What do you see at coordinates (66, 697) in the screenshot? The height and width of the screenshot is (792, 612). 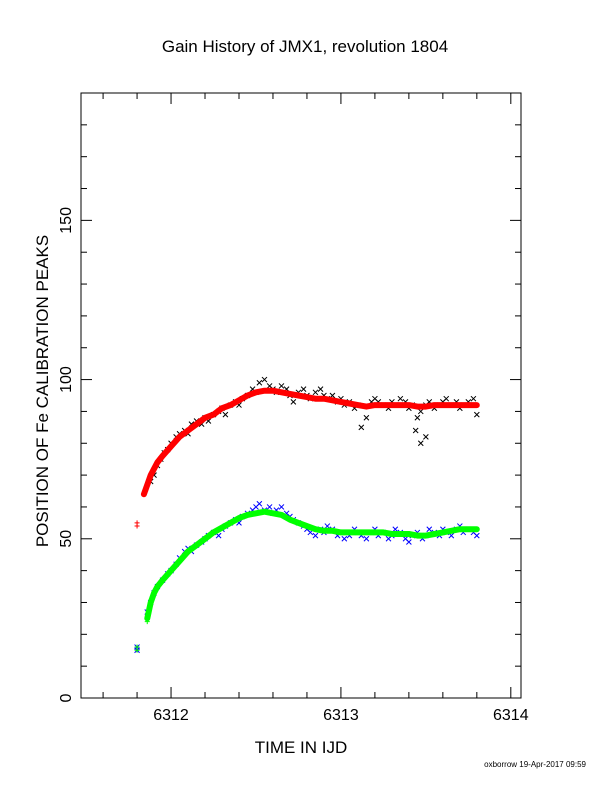 I see `y-tick-label: 0` at bounding box center [66, 697].